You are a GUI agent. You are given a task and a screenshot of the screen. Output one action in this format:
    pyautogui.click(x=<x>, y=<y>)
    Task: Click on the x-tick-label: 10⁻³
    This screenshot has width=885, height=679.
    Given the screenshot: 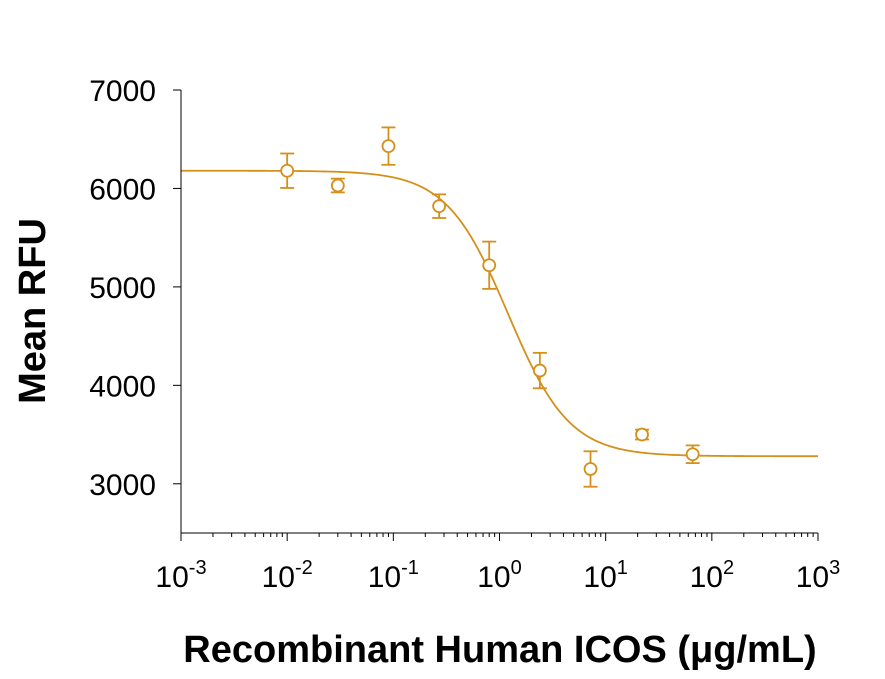 What is the action you would take?
    pyautogui.click(x=180, y=575)
    